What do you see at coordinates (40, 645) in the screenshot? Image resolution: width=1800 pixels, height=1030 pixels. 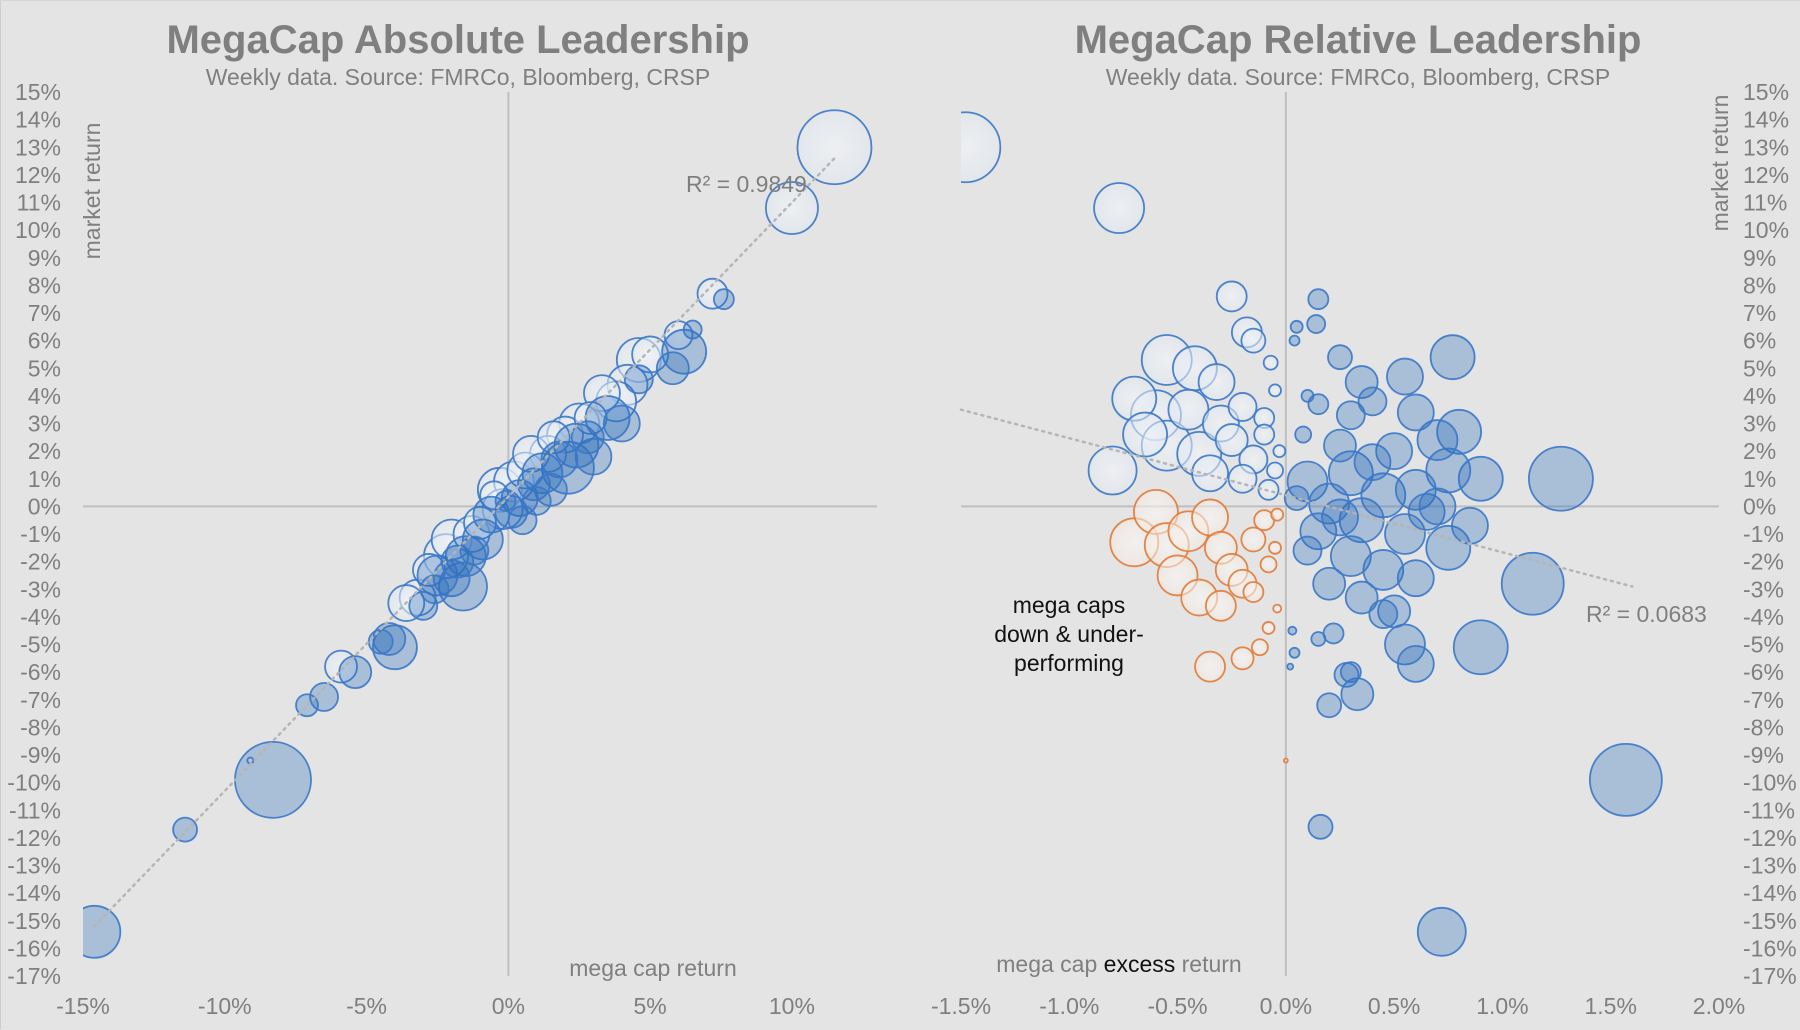 I see `left-y-tick-label: -5%` at bounding box center [40, 645].